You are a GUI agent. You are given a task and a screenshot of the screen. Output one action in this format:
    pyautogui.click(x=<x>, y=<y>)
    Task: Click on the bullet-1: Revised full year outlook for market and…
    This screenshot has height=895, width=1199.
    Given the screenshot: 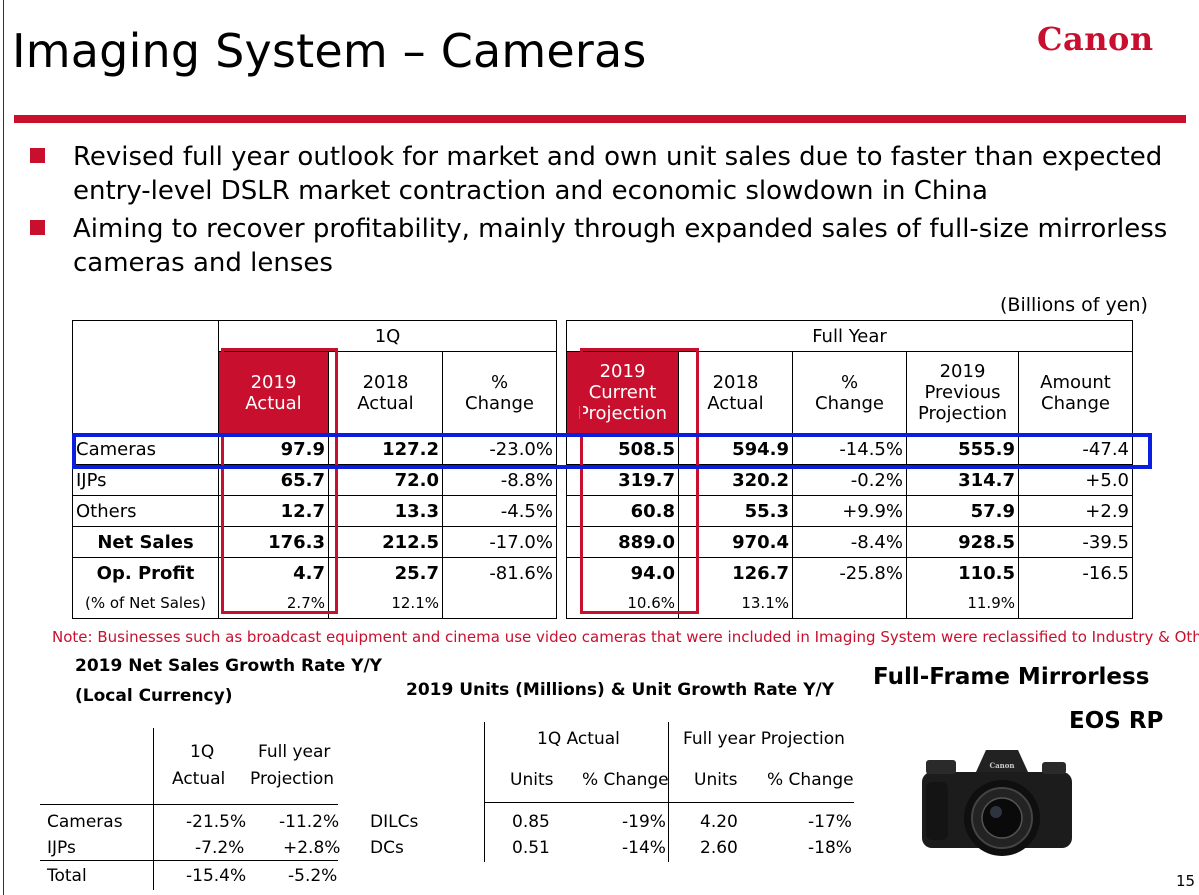 What is the action you would take?
    pyautogui.click(x=605, y=175)
    